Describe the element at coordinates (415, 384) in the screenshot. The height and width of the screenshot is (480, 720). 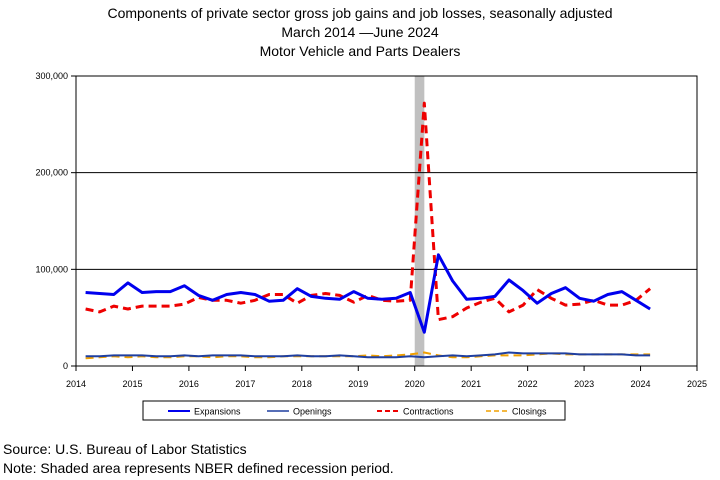
I see `x-tick-label: 2020` at that location.